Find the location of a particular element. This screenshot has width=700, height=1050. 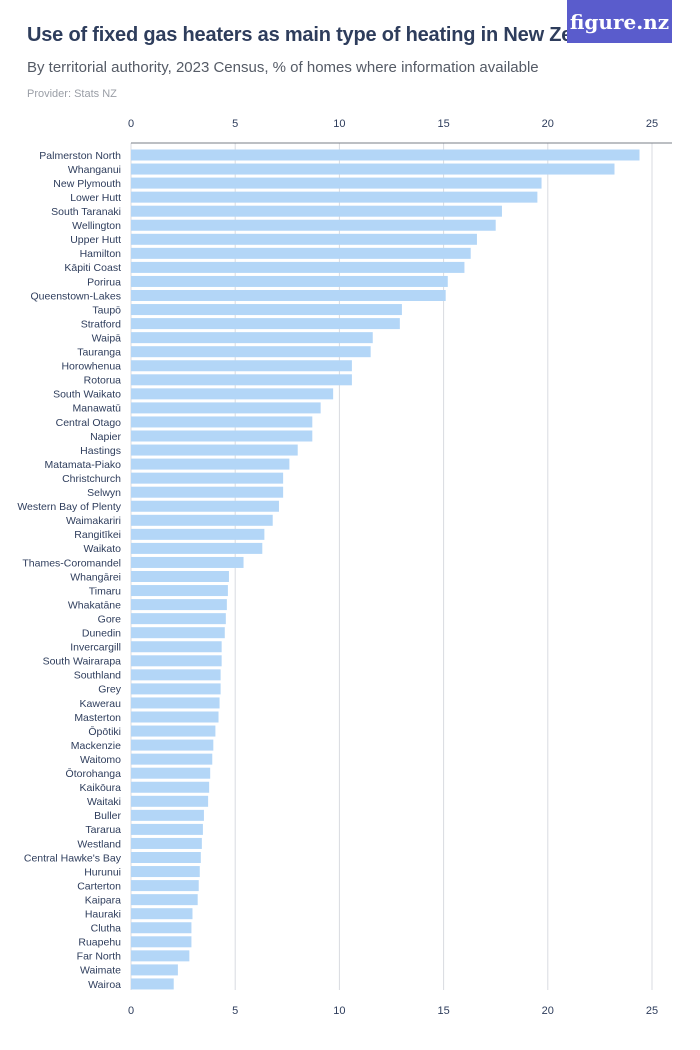

category-label: Kawerau is located at coordinates (101, 704).